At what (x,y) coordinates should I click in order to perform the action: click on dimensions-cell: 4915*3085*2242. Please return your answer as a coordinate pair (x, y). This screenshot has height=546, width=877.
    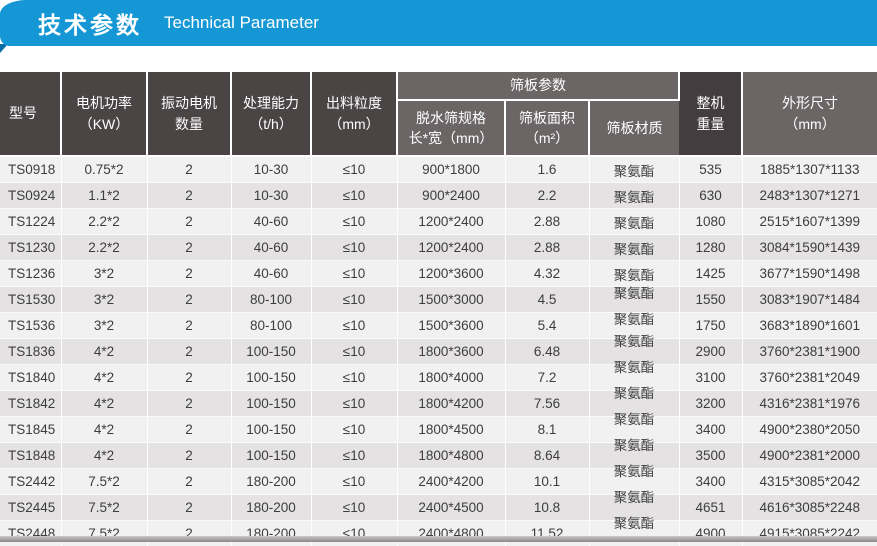
    Looking at the image, I should click on (809, 533).